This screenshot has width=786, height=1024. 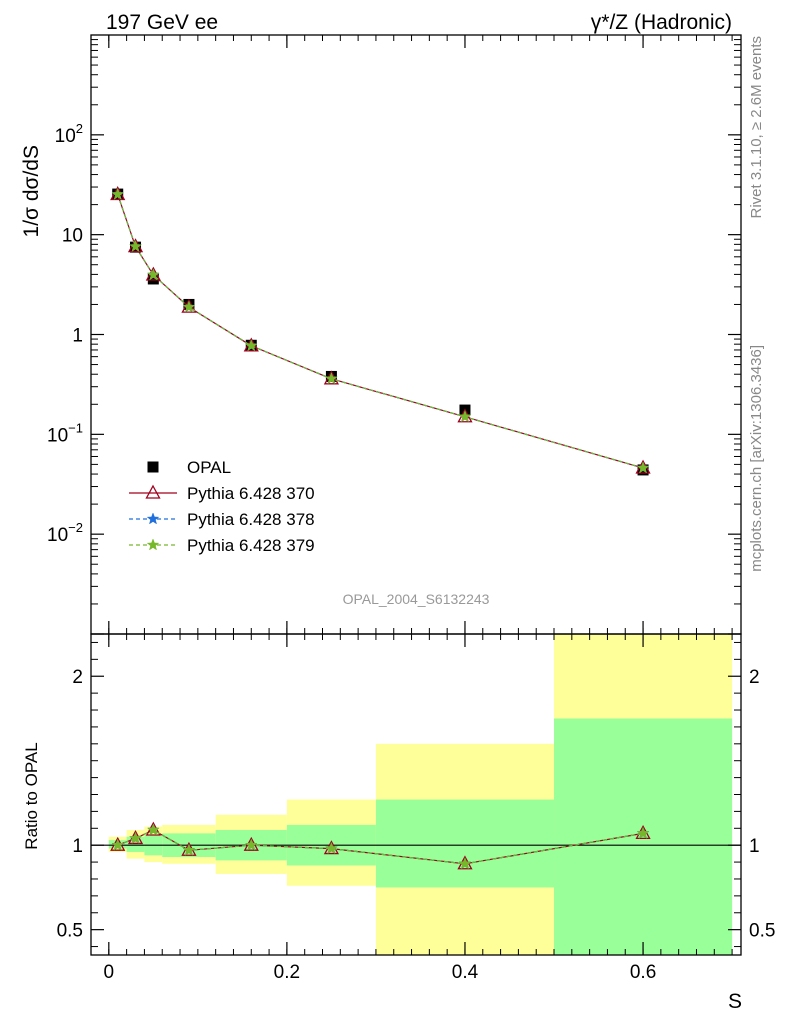 I want to click on ratio-y-tick-label-right: 2, so click(x=754, y=677).